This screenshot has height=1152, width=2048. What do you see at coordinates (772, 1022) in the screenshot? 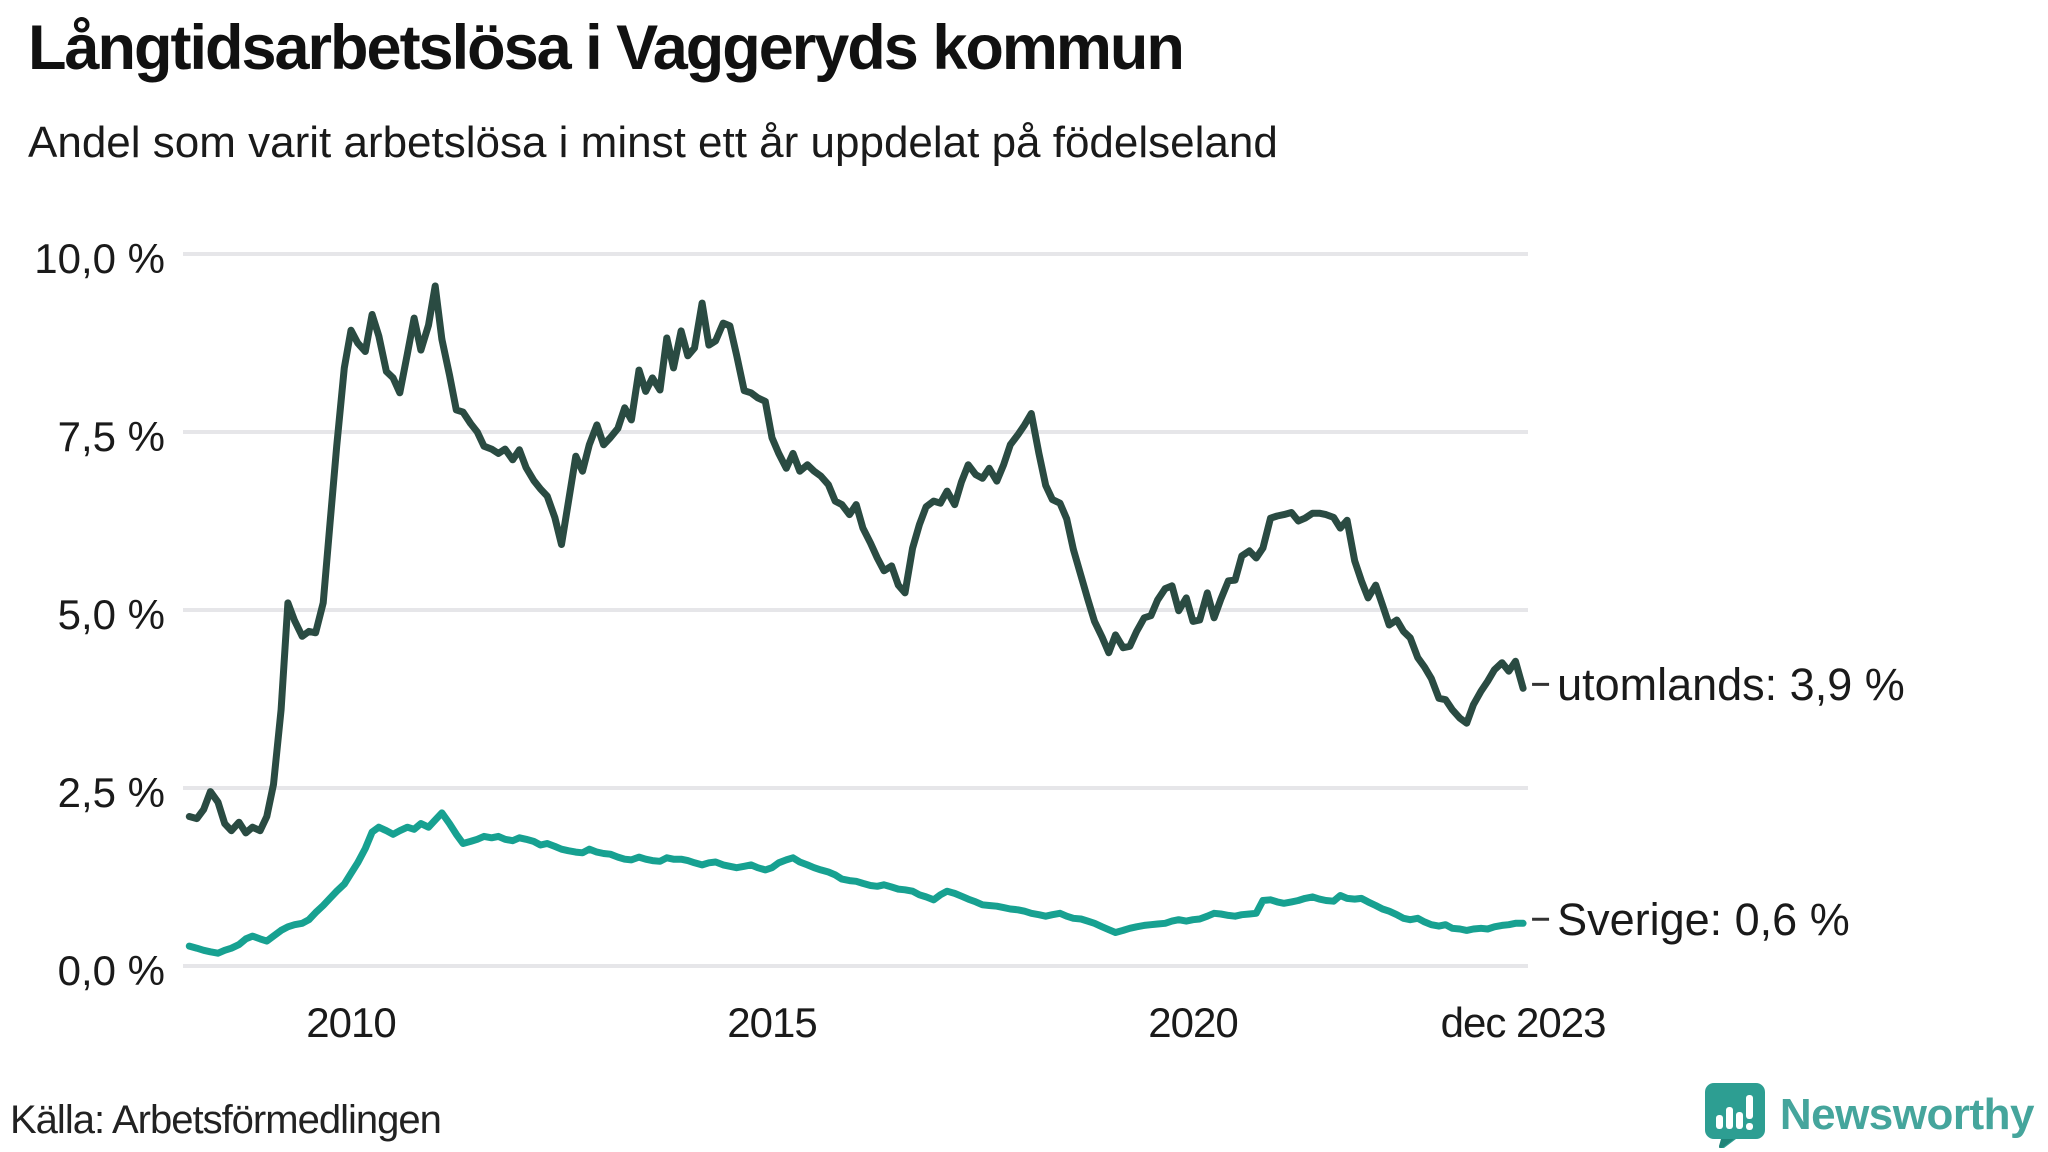
I see `x-axis-tick-label: 2015` at bounding box center [772, 1022].